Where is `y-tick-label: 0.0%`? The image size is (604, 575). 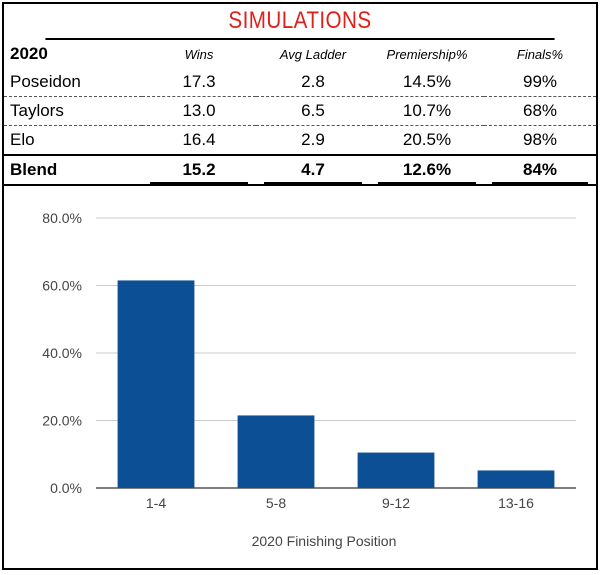 y-tick-label: 0.0% is located at coordinates (66, 488).